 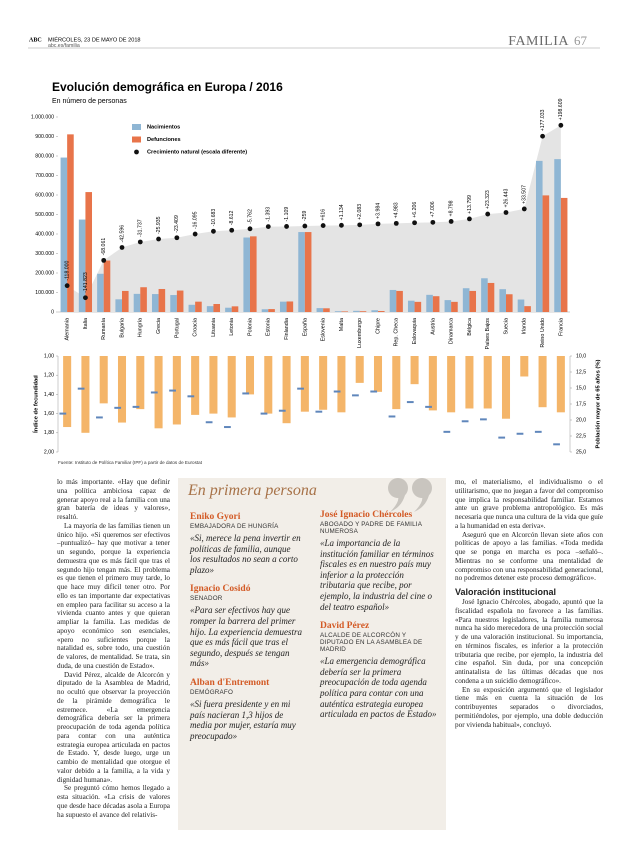 I want to click on legend-label: Nacimientos, so click(x=163, y=127).